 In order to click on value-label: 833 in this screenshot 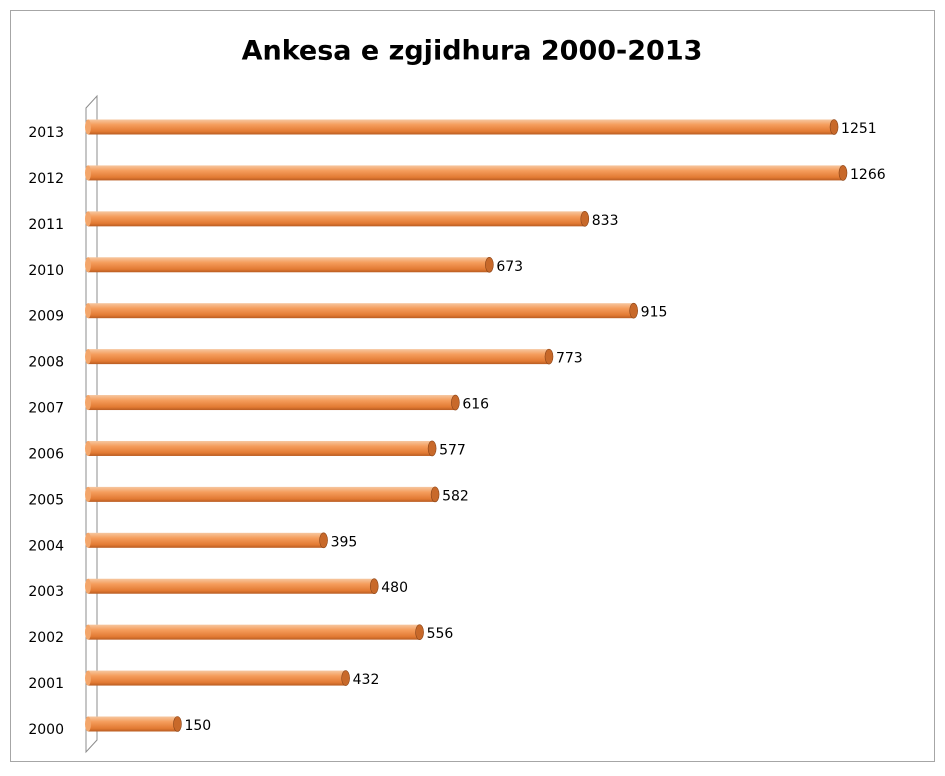, I will do `click(605, 221)`.